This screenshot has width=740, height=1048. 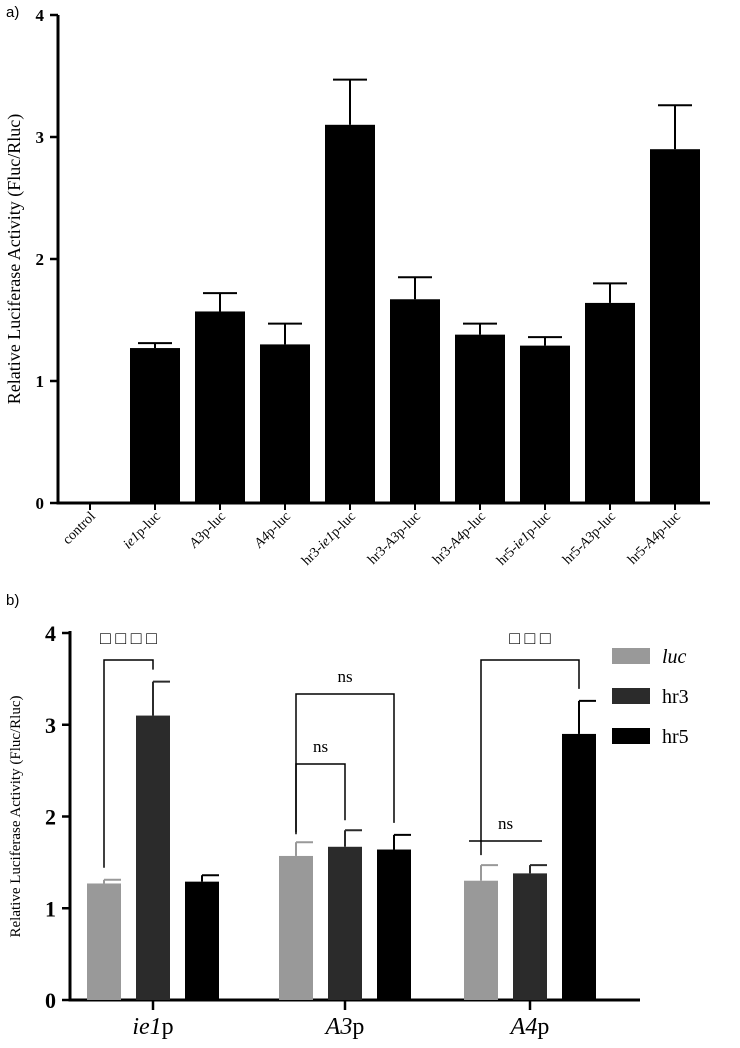 What do you see at coordinates (530, 638) in the screenshot?
I see `significance-label: □ □ □` at bounding box center [530, 638].